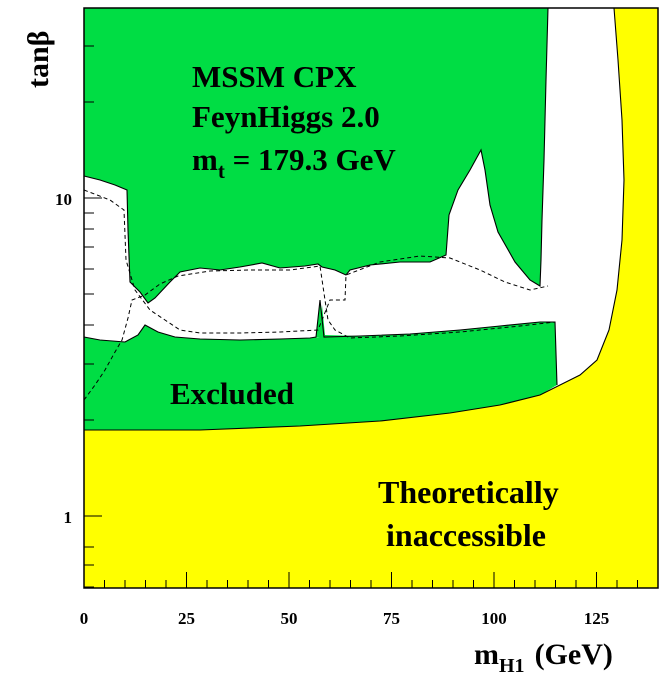 The width and height of the screenshot is (668, 678). Describe the element at coordinates (597, 618) in the screenshot. I see `x-tick-label-125: 125` at that location.